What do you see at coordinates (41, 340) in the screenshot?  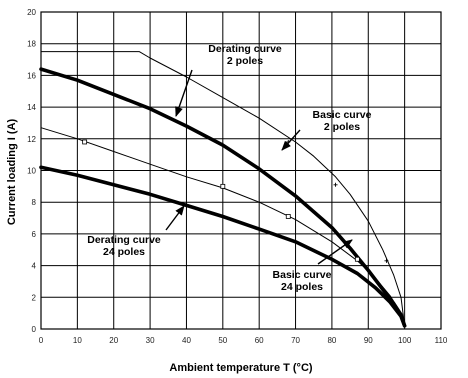 I see `x-tick-label: 0` at bounding box center [41, 340].